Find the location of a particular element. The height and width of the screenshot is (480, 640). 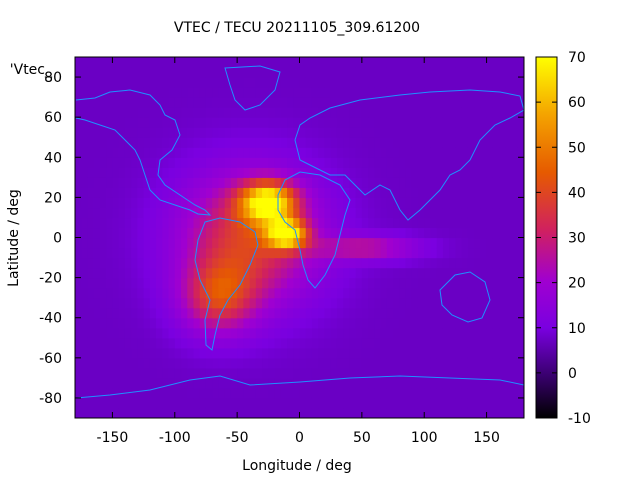

y-tick-label: 80 is located at coordinates (53, 78).